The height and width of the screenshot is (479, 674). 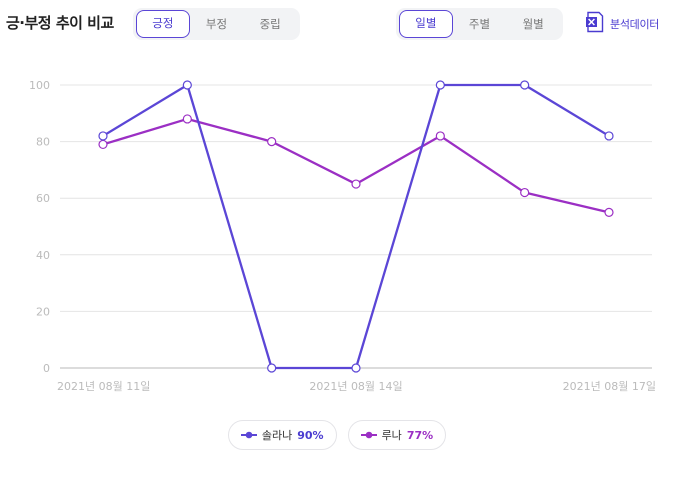 I want to click on page-title: 긍·부정 추이 비교, so click(x=60, y=23).